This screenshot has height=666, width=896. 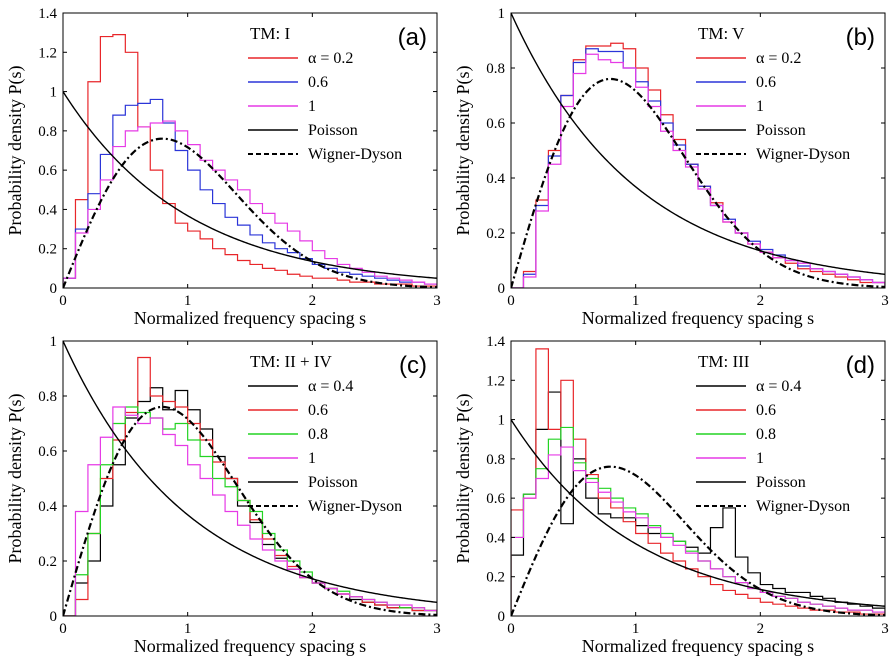 What do you see at coordinates (860, 37) in the screenshot?
I see `panel-label: (b)` at bounding box center [860, 37].